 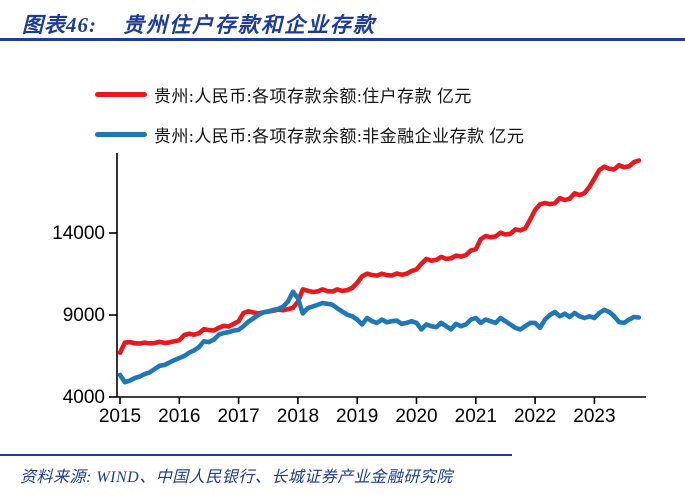 I want to click on x-tick-label: 2023, so click(x=594, y=416).